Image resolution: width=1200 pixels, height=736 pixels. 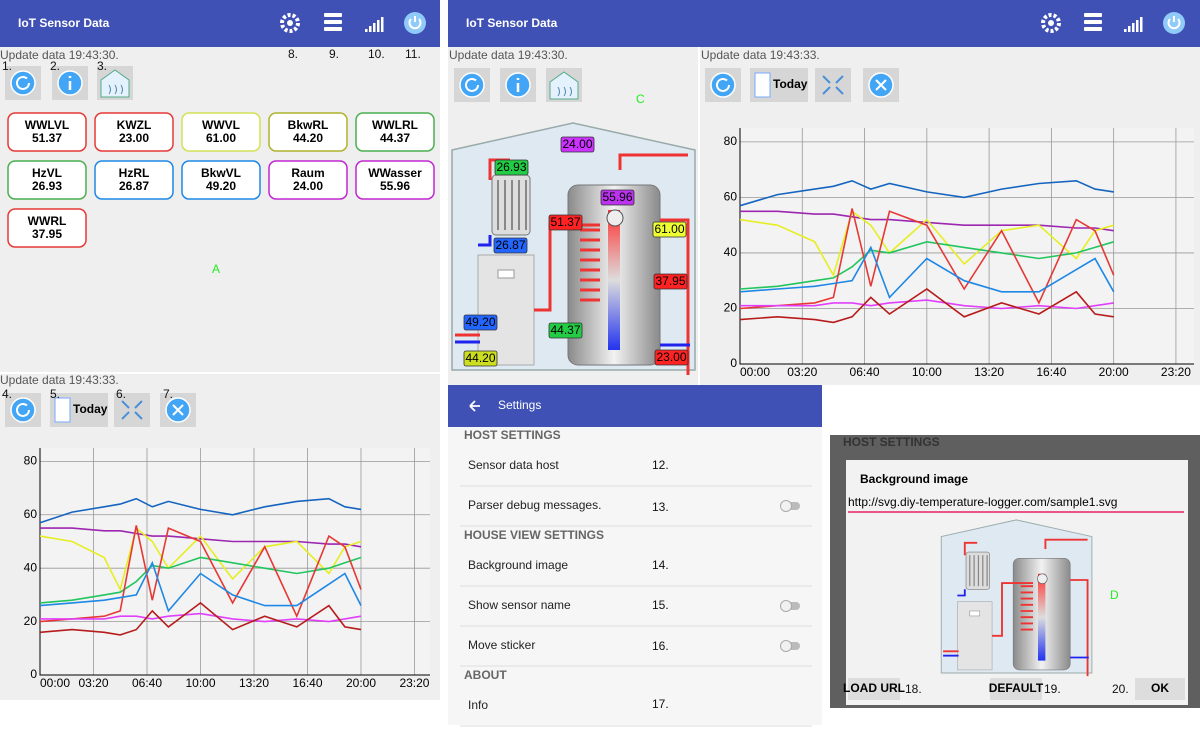 I want to click on x-tick-label: 13:20, so click(x=989, y=372).